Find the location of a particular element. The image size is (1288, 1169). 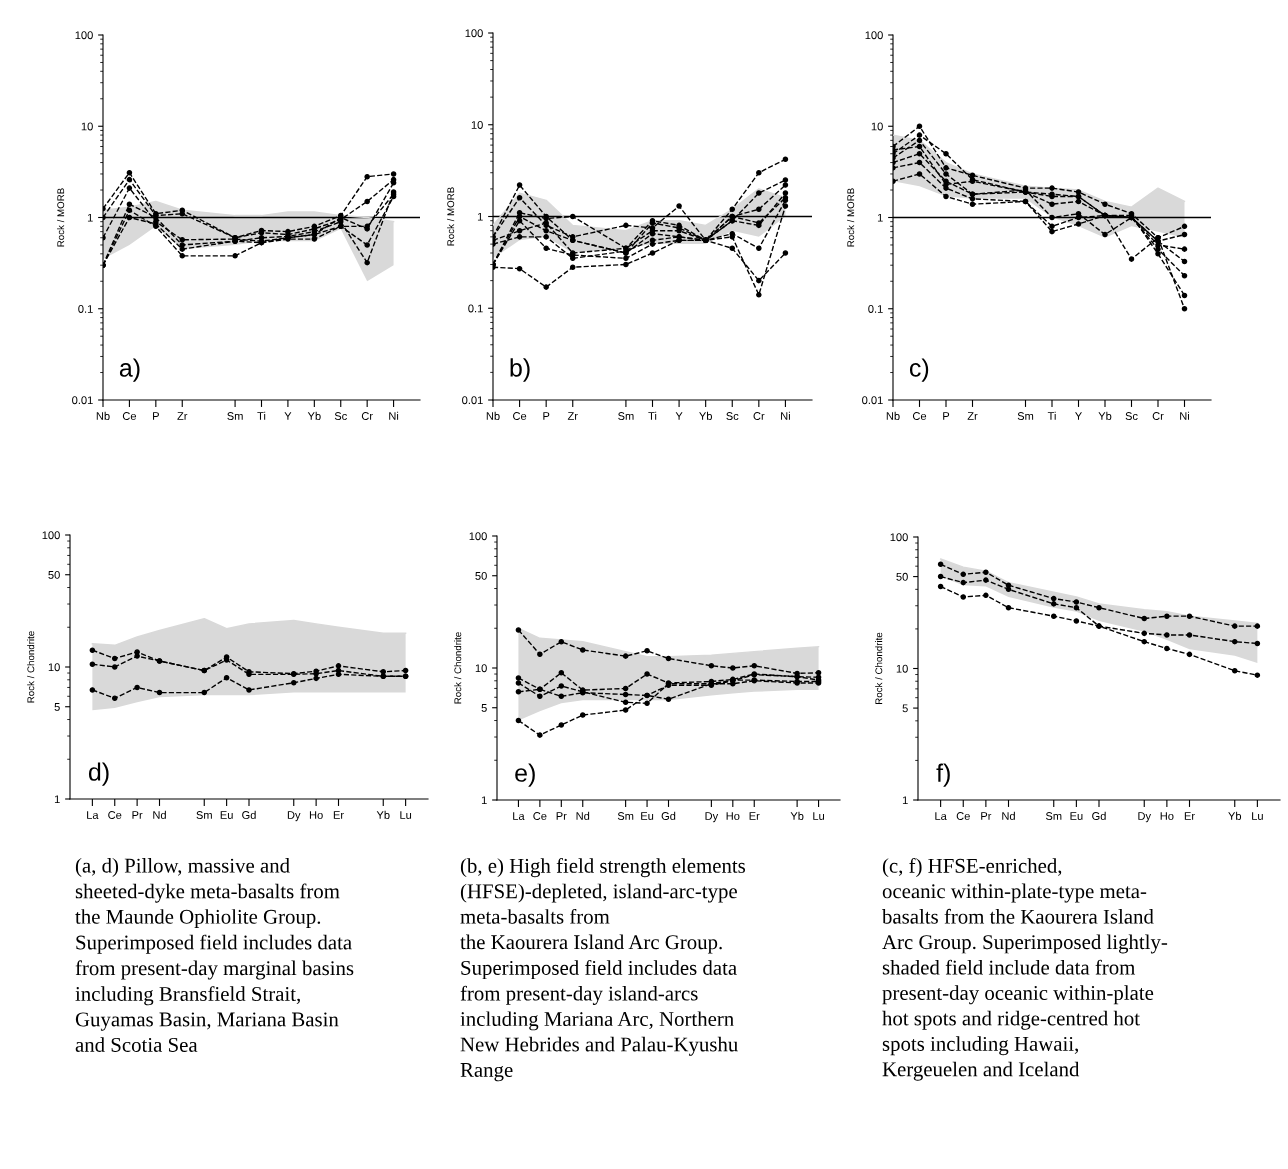

annotation: a) is located at coordinates (129, 370).